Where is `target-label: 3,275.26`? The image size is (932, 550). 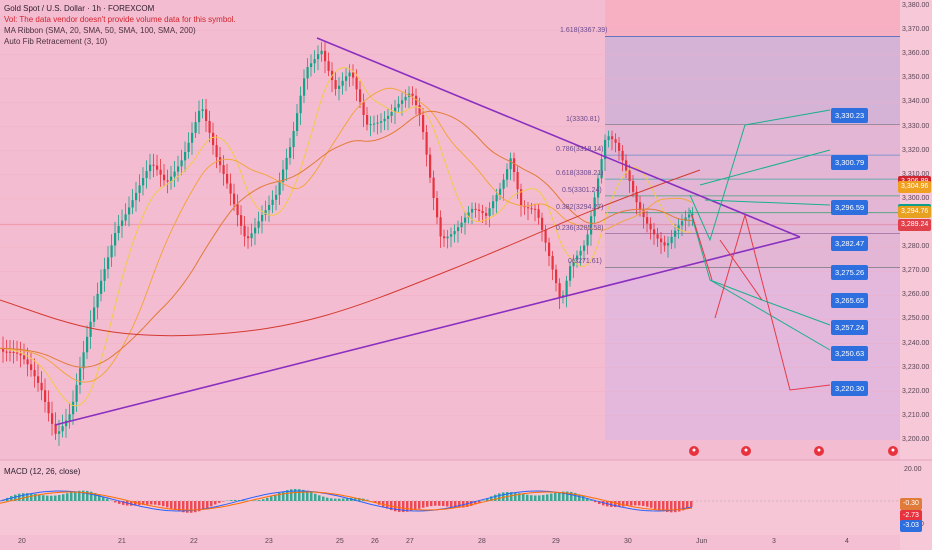
target-label: 3,275.26 is located at coordinates (850, 272).